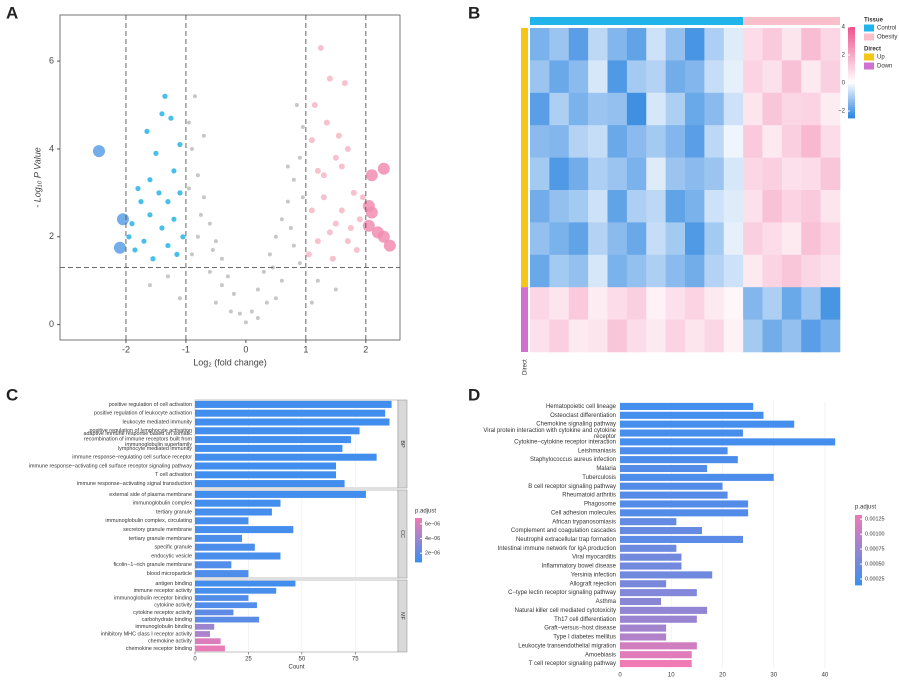 Image resolution: width=899 pixels, height=687 pixels. What do you see at coordinates (844, 56) in the screenshot?
I see `colorbar-label: 2` at bounding box center [844, 56].